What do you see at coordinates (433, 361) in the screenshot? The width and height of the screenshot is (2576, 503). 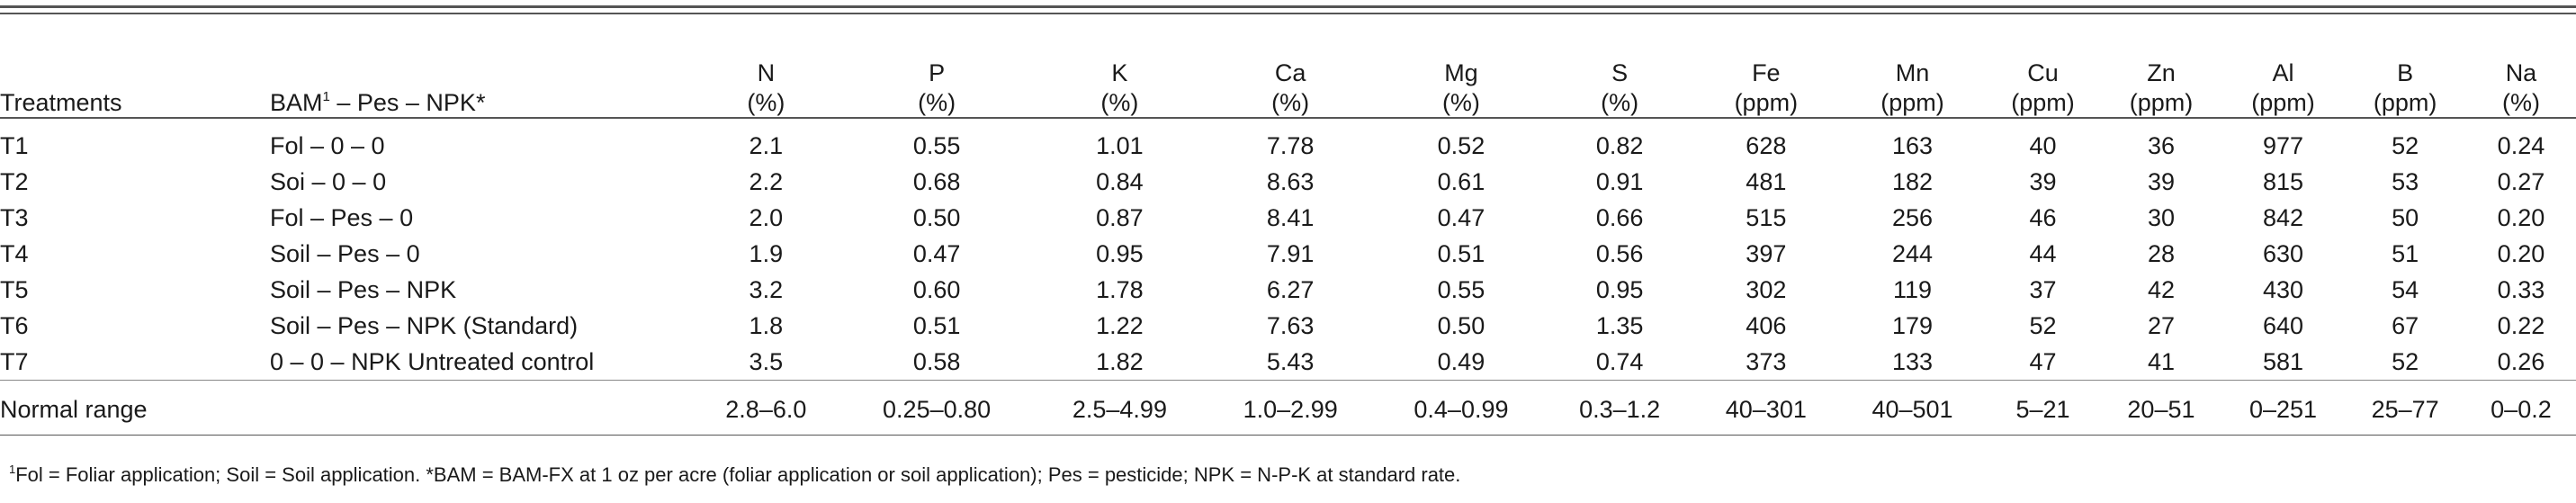 I see `bam-cell: 0 – 0 – NPK Untreated control` at bounding box center [433, 361].